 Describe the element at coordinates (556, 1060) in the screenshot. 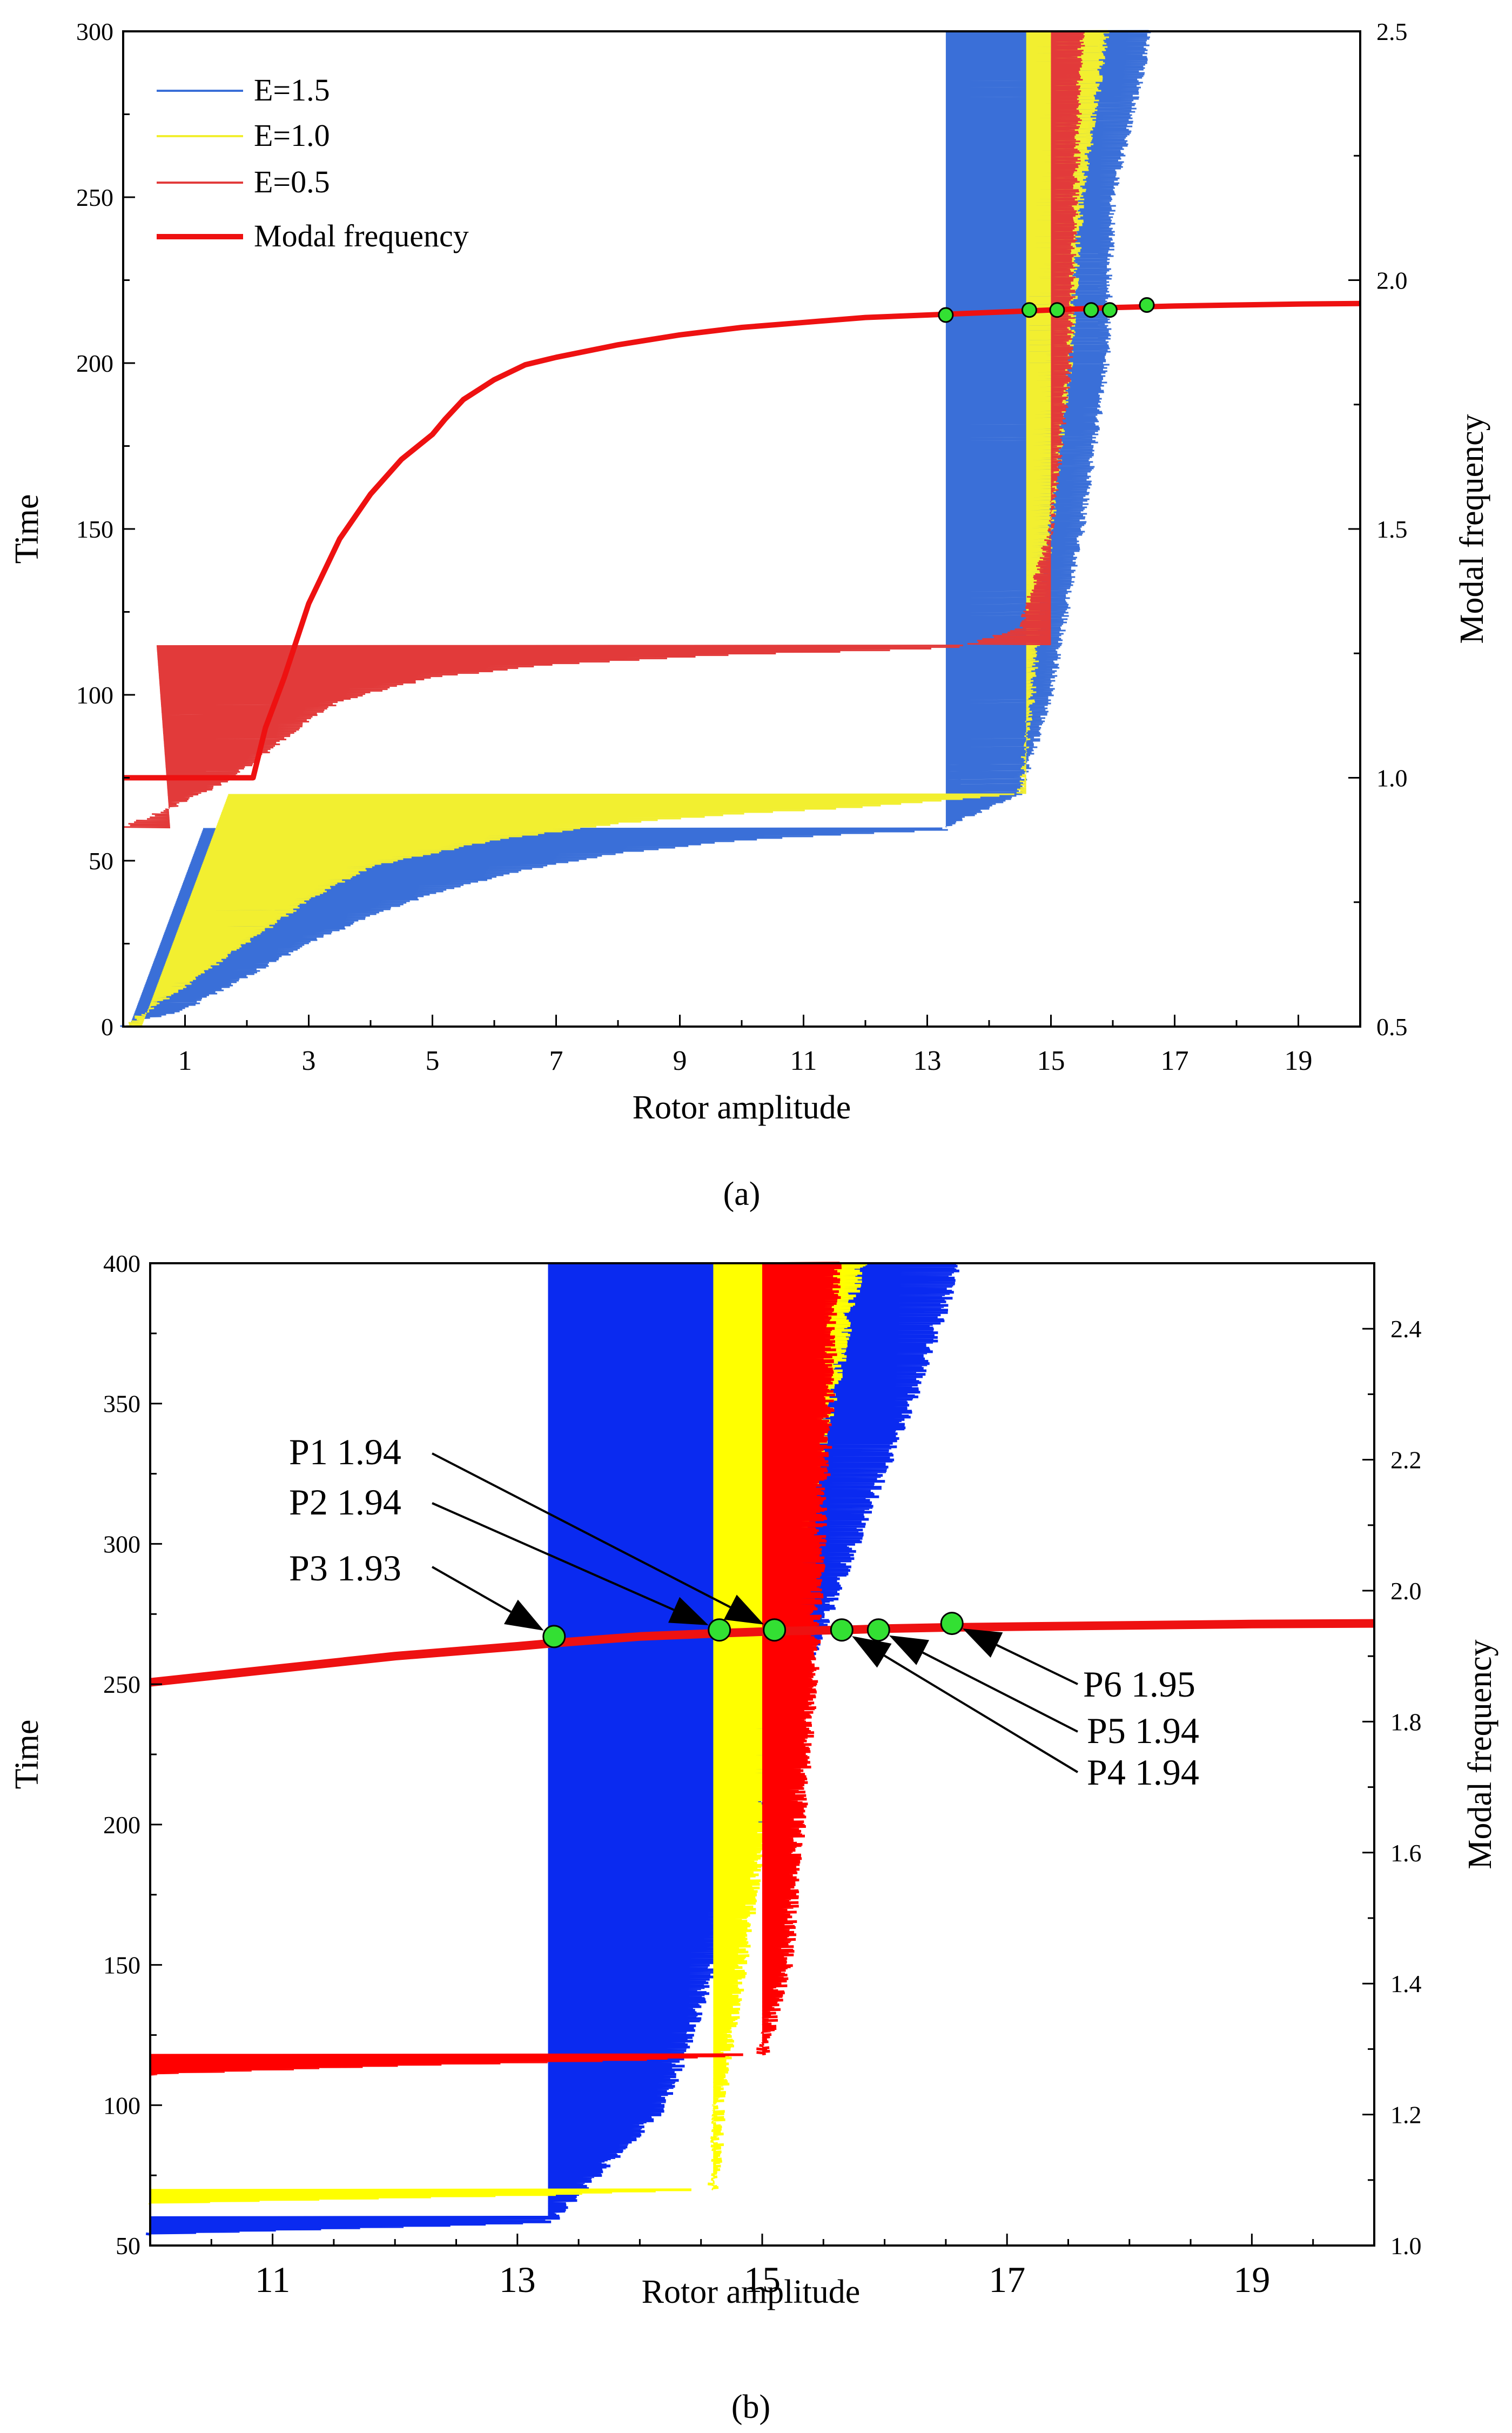

I see `a-x-tick-label: 7` at that location.